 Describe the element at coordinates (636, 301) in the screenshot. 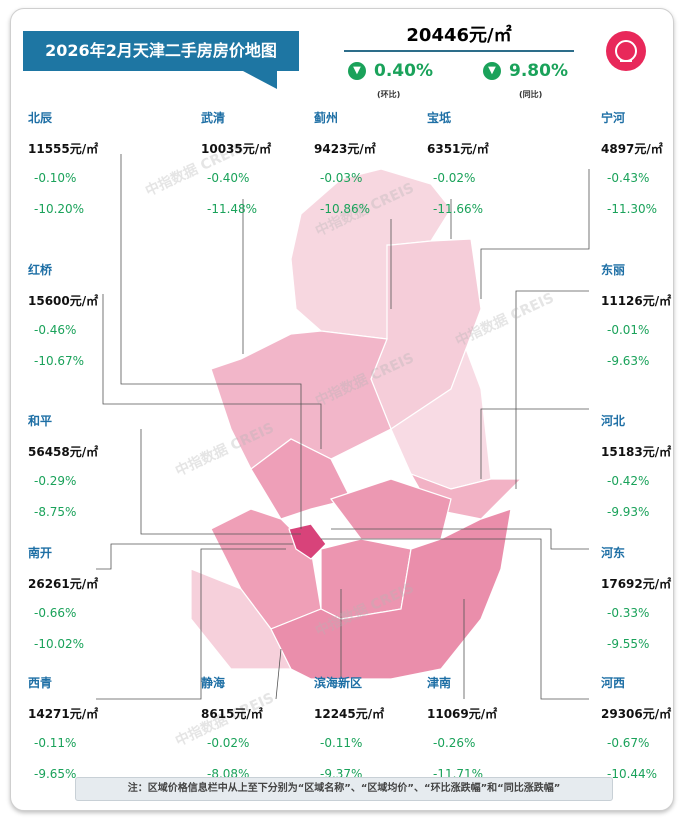

I see `district-price: 11126元/㎡` at that location.